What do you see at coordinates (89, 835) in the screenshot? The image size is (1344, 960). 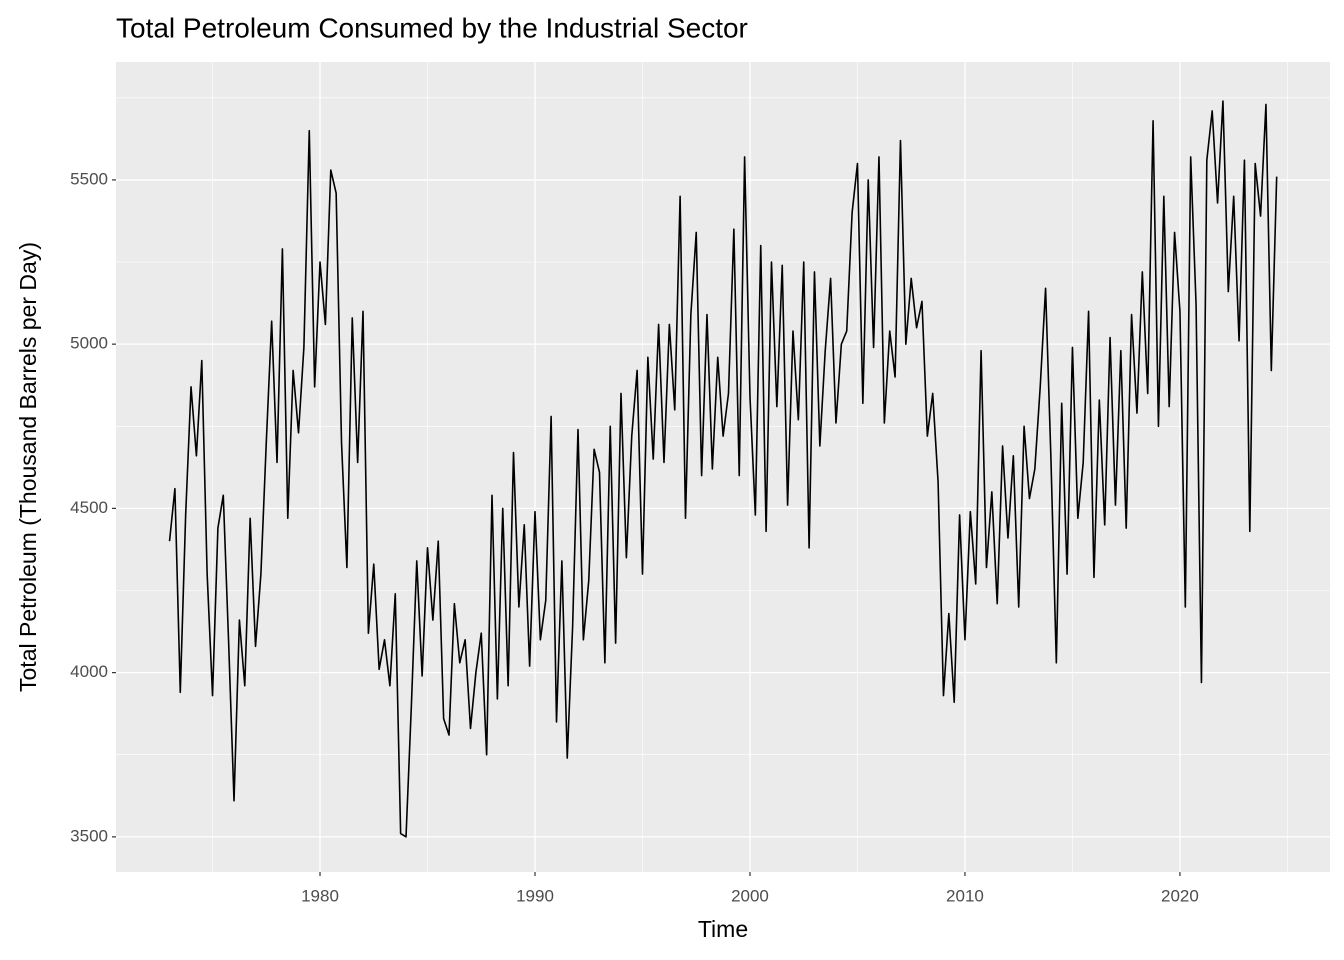 I see `y-tick-label: 3500` at bounding box center [89, 835].